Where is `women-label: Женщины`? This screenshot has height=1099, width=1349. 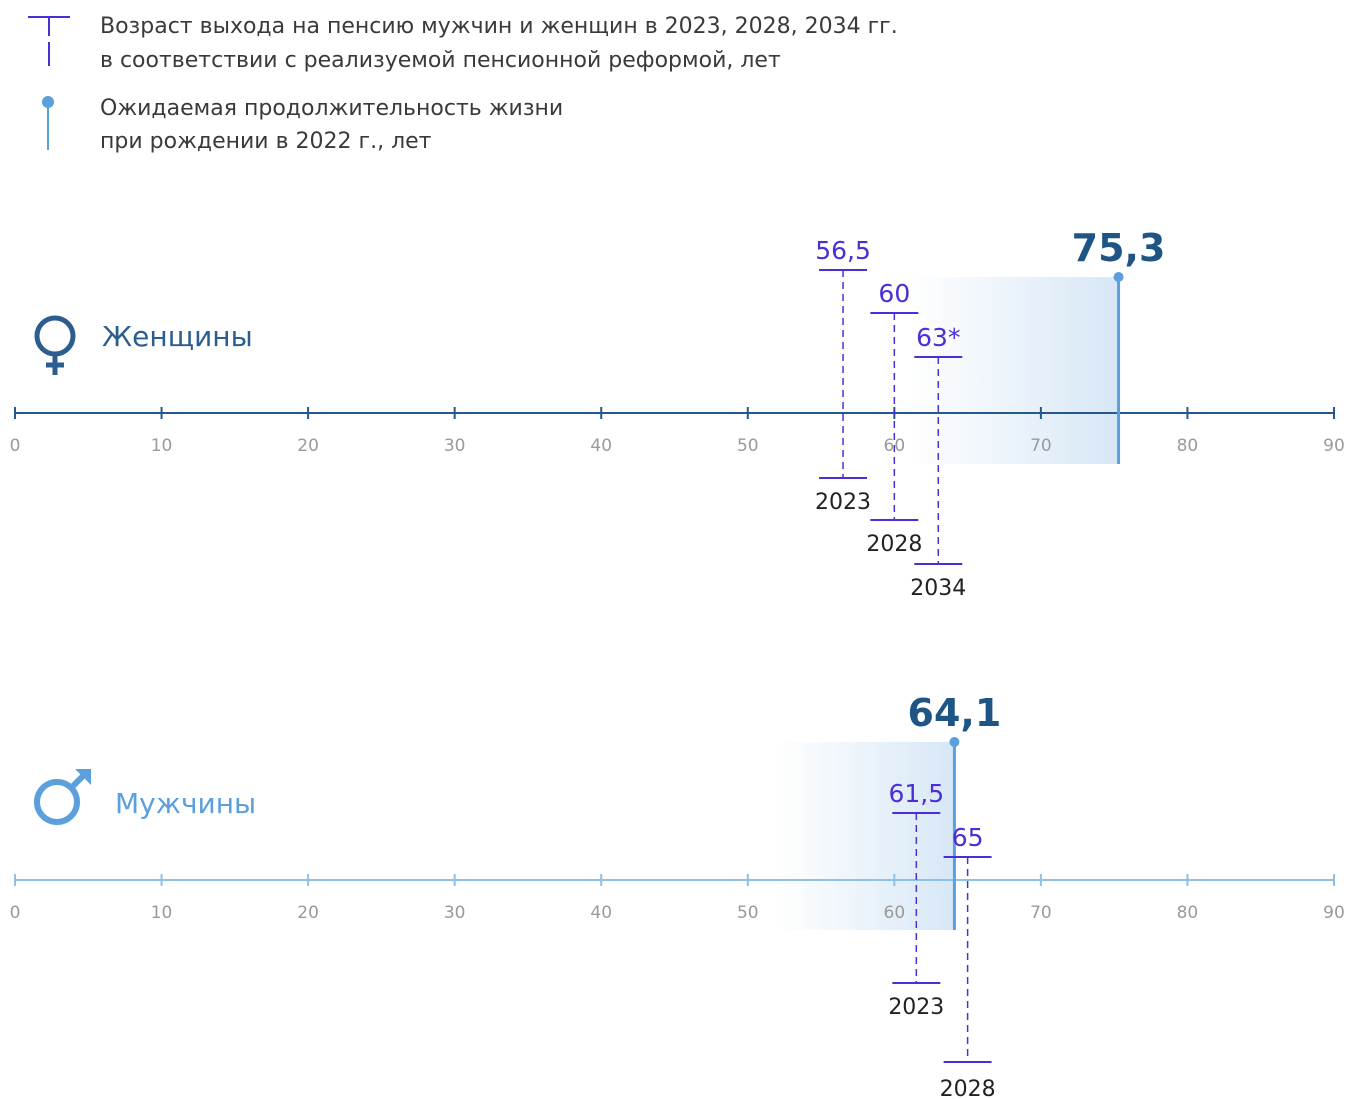 women-label: Женщины is located at coordinates (177, 336).